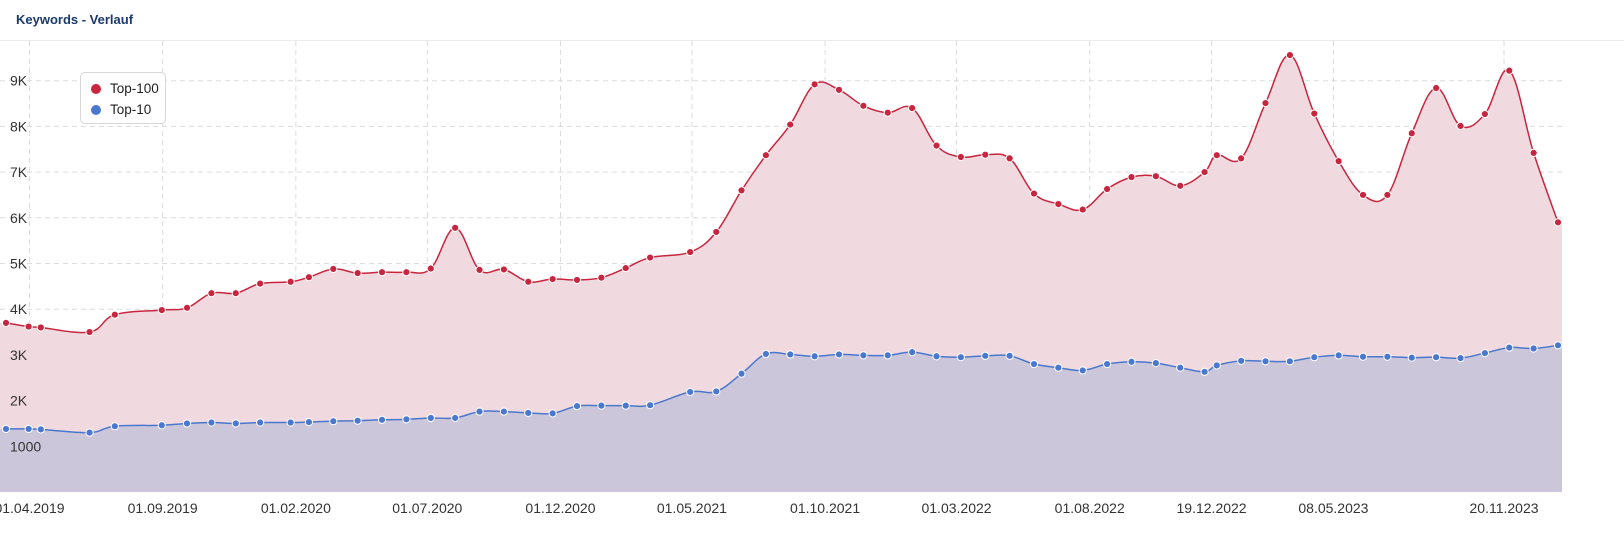  I want to click on y-tick-label: 3K, so click(19, 355).